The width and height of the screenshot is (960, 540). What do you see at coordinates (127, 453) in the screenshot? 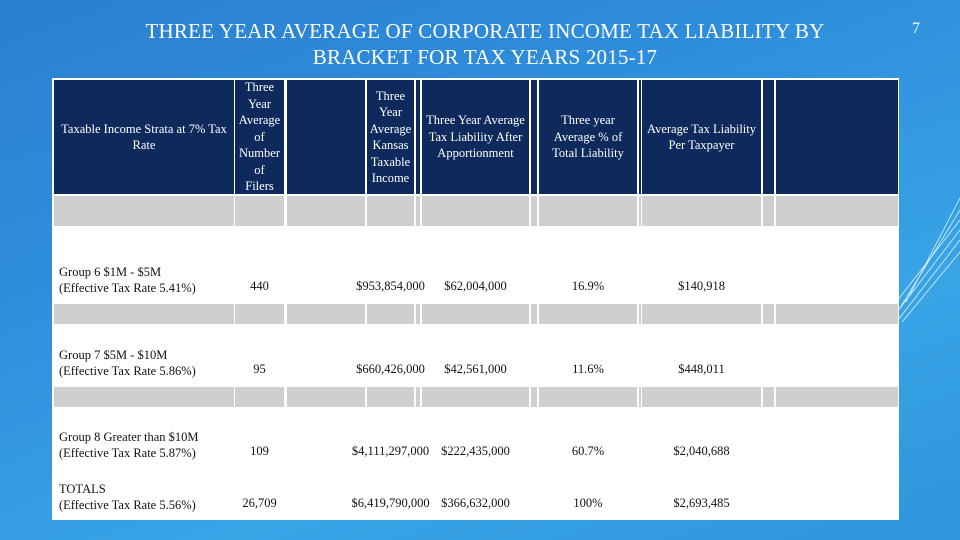
I see `row-label-line2: (Effective Tax Rate 5.87%)` at bounding box center [127, 453].